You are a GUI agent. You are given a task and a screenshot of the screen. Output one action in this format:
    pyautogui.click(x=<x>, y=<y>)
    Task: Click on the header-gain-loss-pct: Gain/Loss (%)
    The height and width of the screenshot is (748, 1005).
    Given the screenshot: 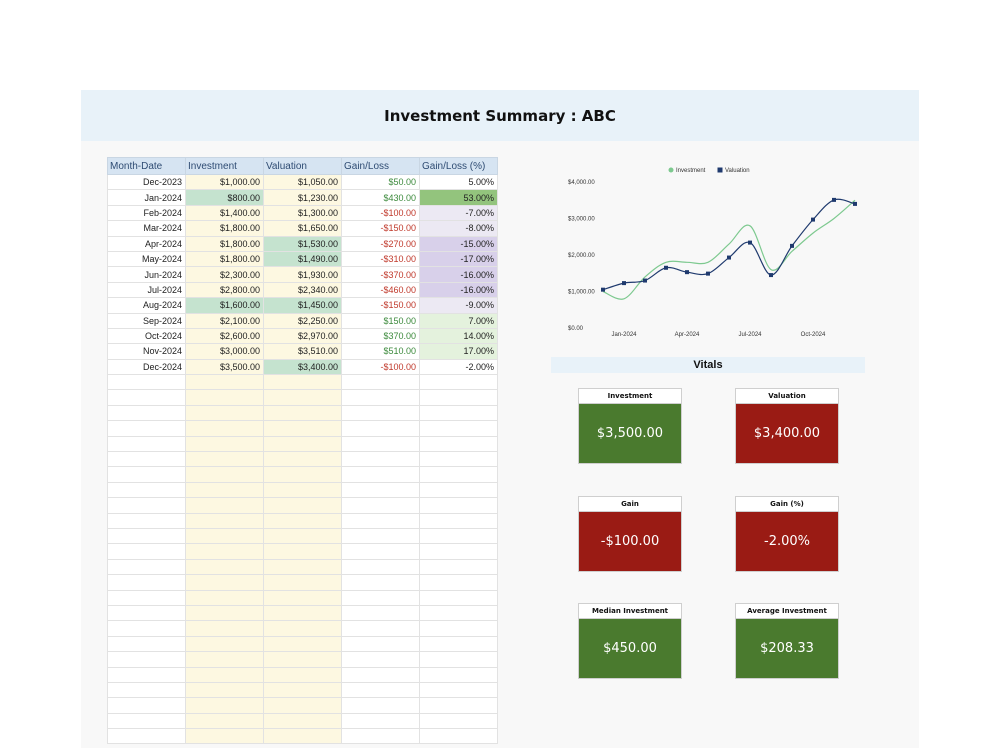 What is the action you would take?
    pyautogui.click(x=458, y=166)
    